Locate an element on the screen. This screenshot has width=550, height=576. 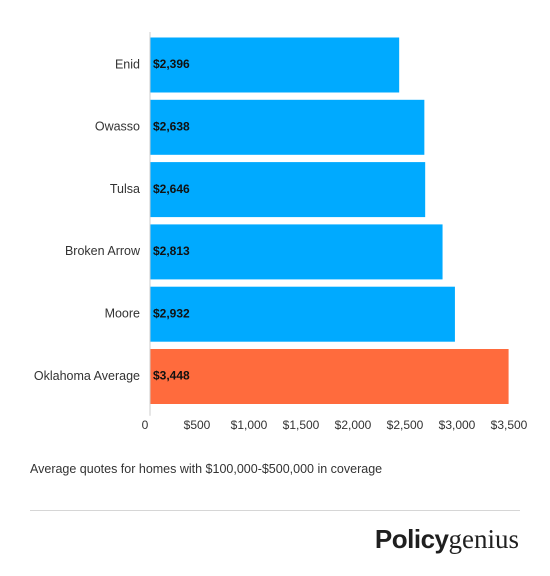
divider is located at coordinates (275, 510).